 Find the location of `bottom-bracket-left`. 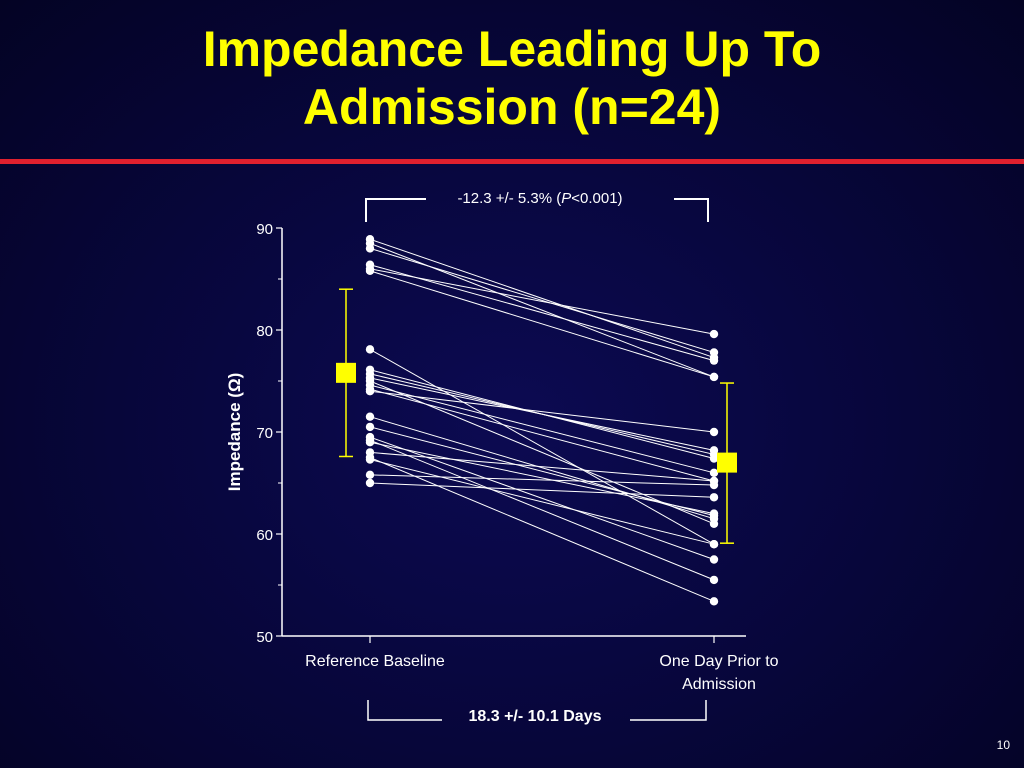

bottom-bracket-left is located at coordinates (404, 710).